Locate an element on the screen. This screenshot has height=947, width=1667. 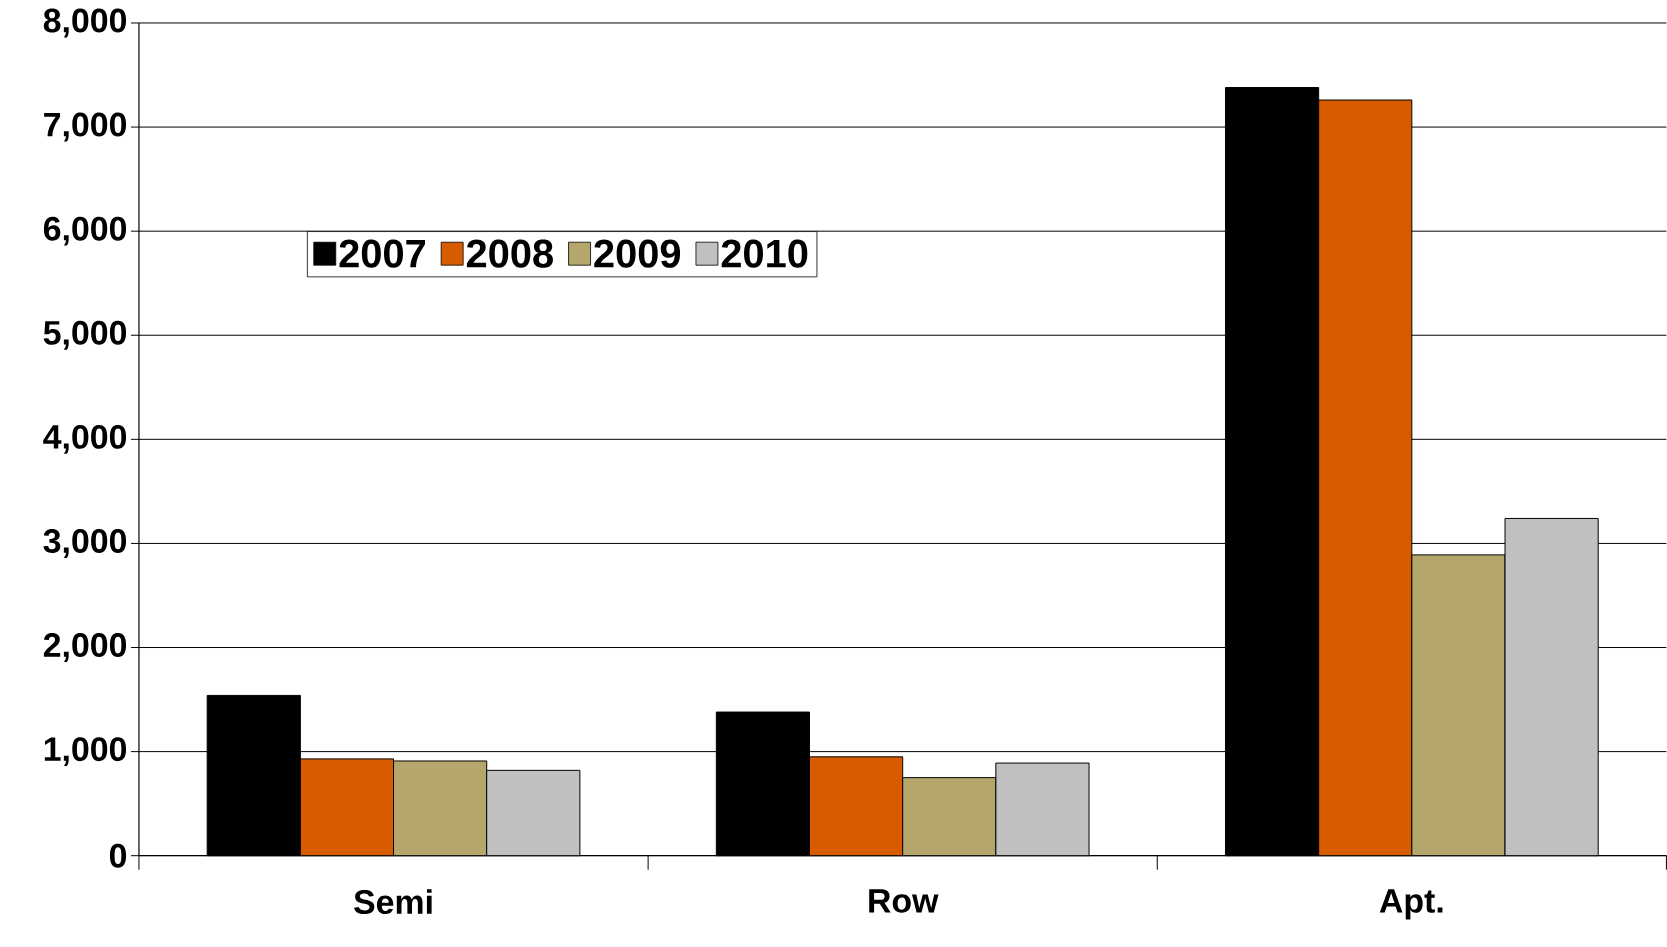
y-tick-label: 8,000 is located at coordinates (85, 23).